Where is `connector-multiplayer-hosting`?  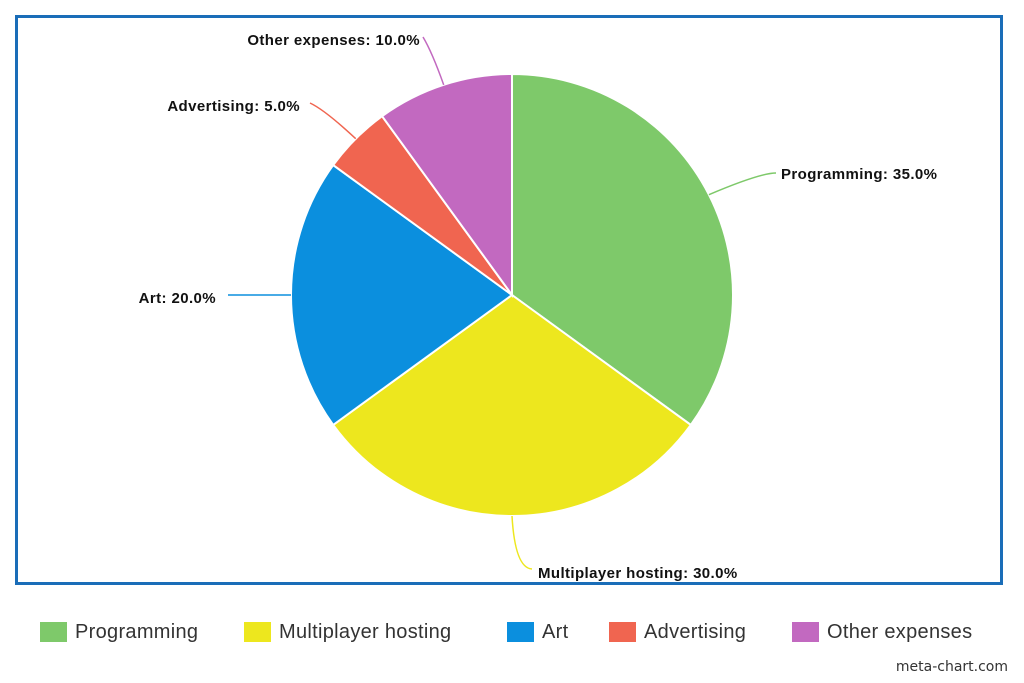 connector-multiplayer-hosting is located at coordinates (522, 542).